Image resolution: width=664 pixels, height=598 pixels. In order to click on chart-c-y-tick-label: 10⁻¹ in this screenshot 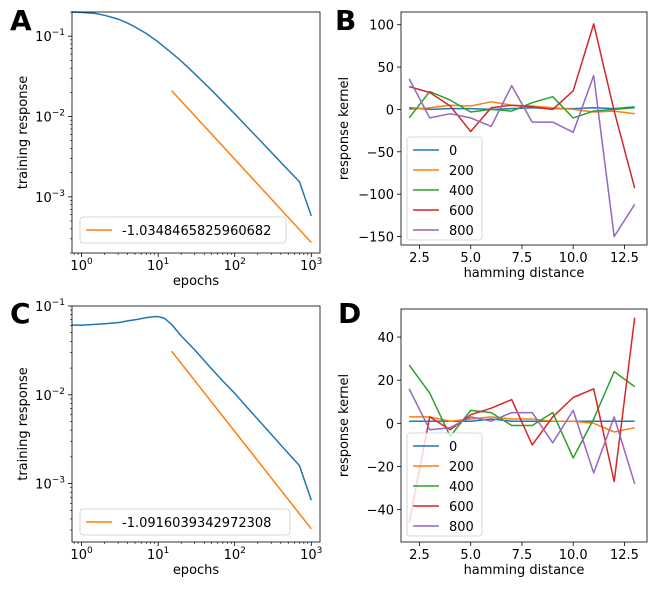, I will do `click(50, 306)`.